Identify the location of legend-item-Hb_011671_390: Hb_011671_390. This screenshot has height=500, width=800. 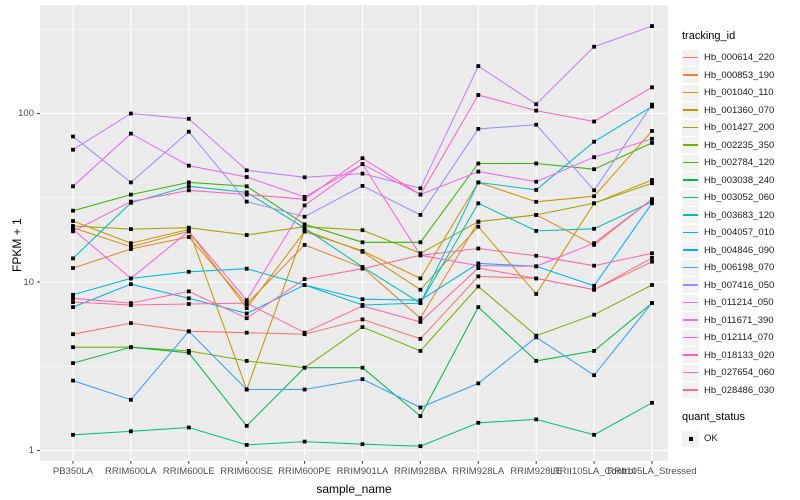
(740, 321).